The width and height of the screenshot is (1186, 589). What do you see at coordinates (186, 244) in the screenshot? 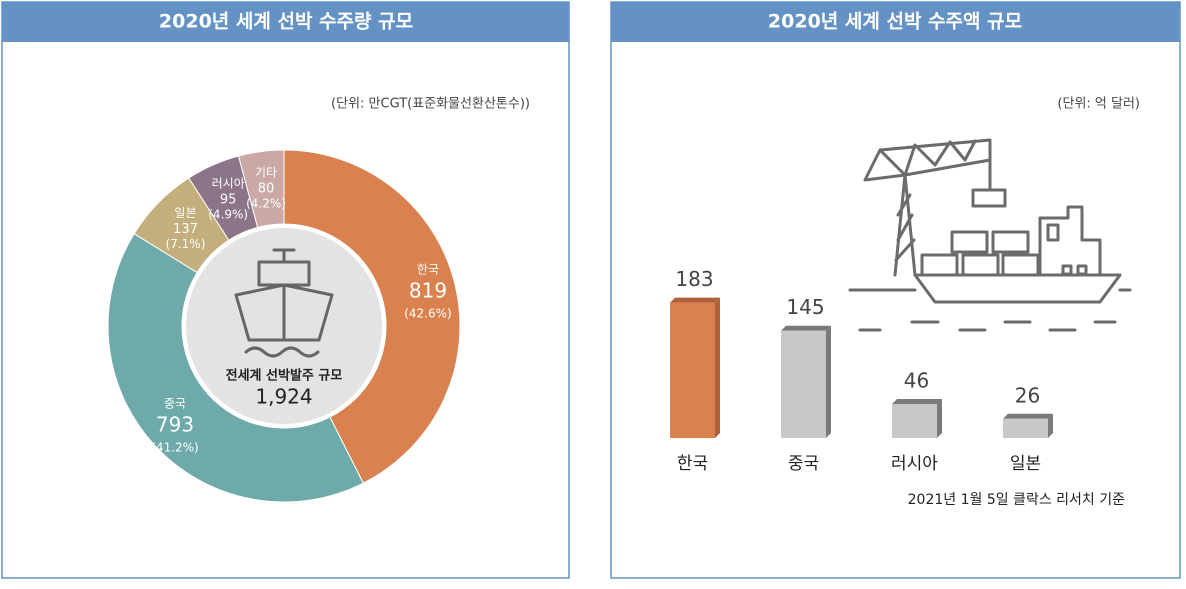
I see `slice-percent: (7.1%)` at bounding box center [186, 244].